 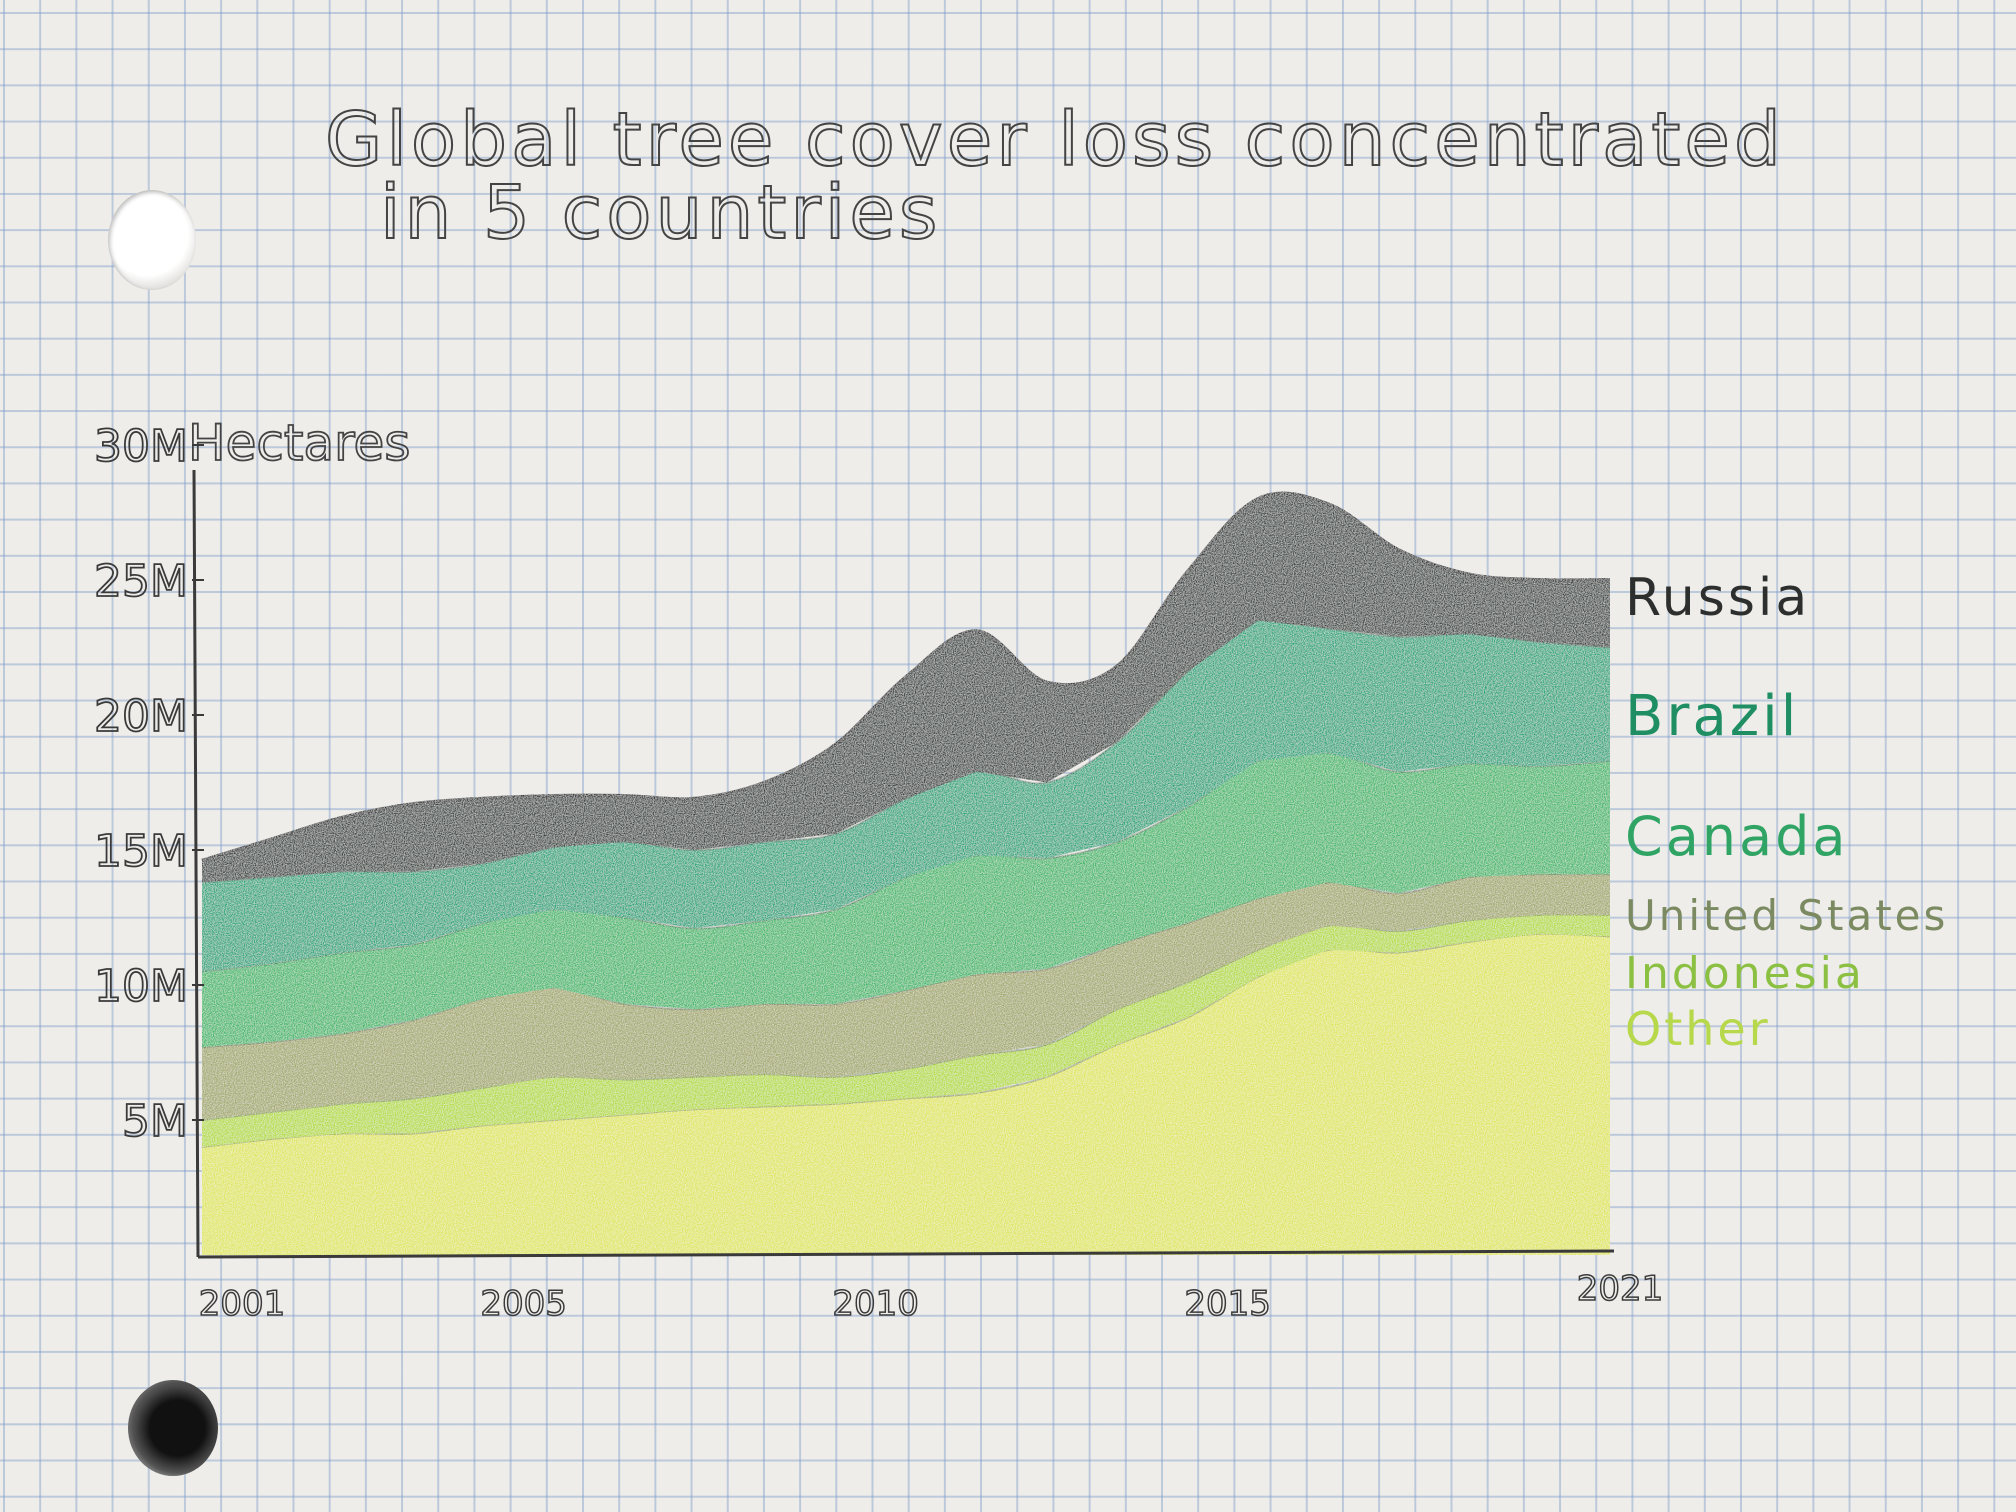 I want to click on x-tick-labels: 2001 2005 2010 2015 2021, so click(x=931, y=1296).